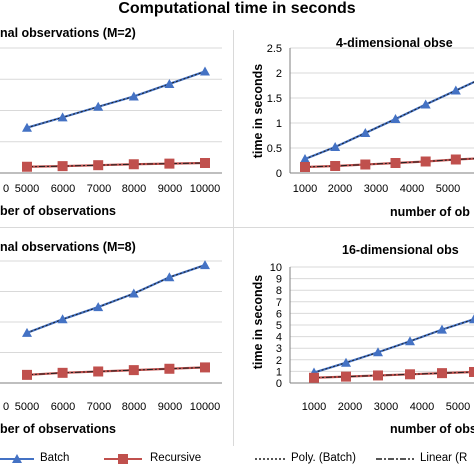 The image size is (474, 474). Describe the element at coordinates (237, 8) in the screenshot. I see `figure-title: Computational time in seconds` at that location.